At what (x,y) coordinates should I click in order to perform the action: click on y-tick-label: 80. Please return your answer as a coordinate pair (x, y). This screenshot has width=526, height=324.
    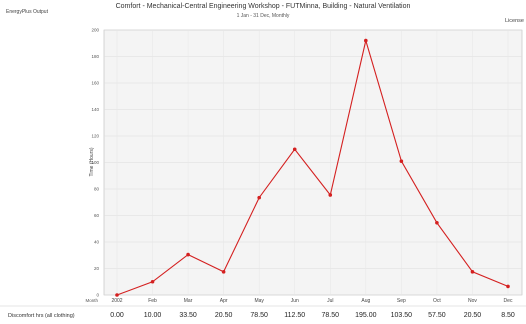
    Looking at the image, I should click on (97, 189).